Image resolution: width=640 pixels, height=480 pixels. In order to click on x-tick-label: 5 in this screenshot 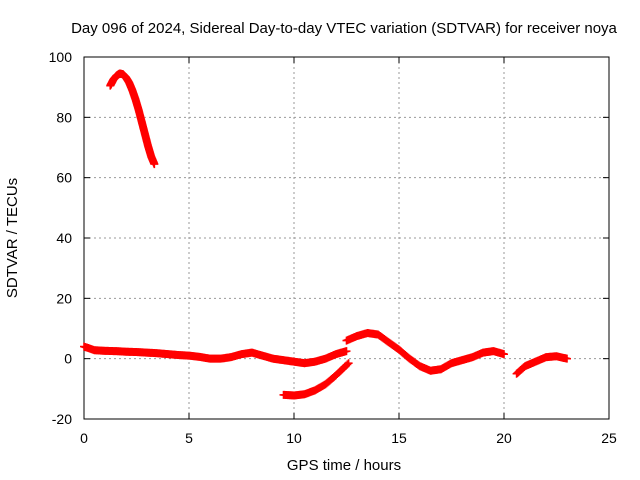, I will do `click(189, 438)`.